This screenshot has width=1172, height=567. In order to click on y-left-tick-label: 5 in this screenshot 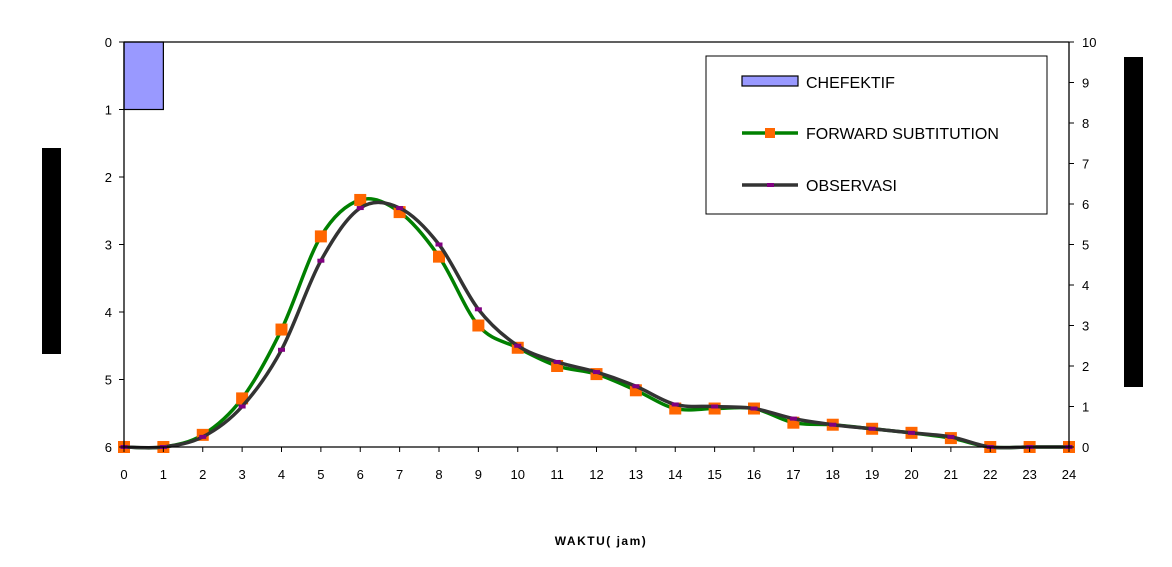, I will do `click(108, 380)`.